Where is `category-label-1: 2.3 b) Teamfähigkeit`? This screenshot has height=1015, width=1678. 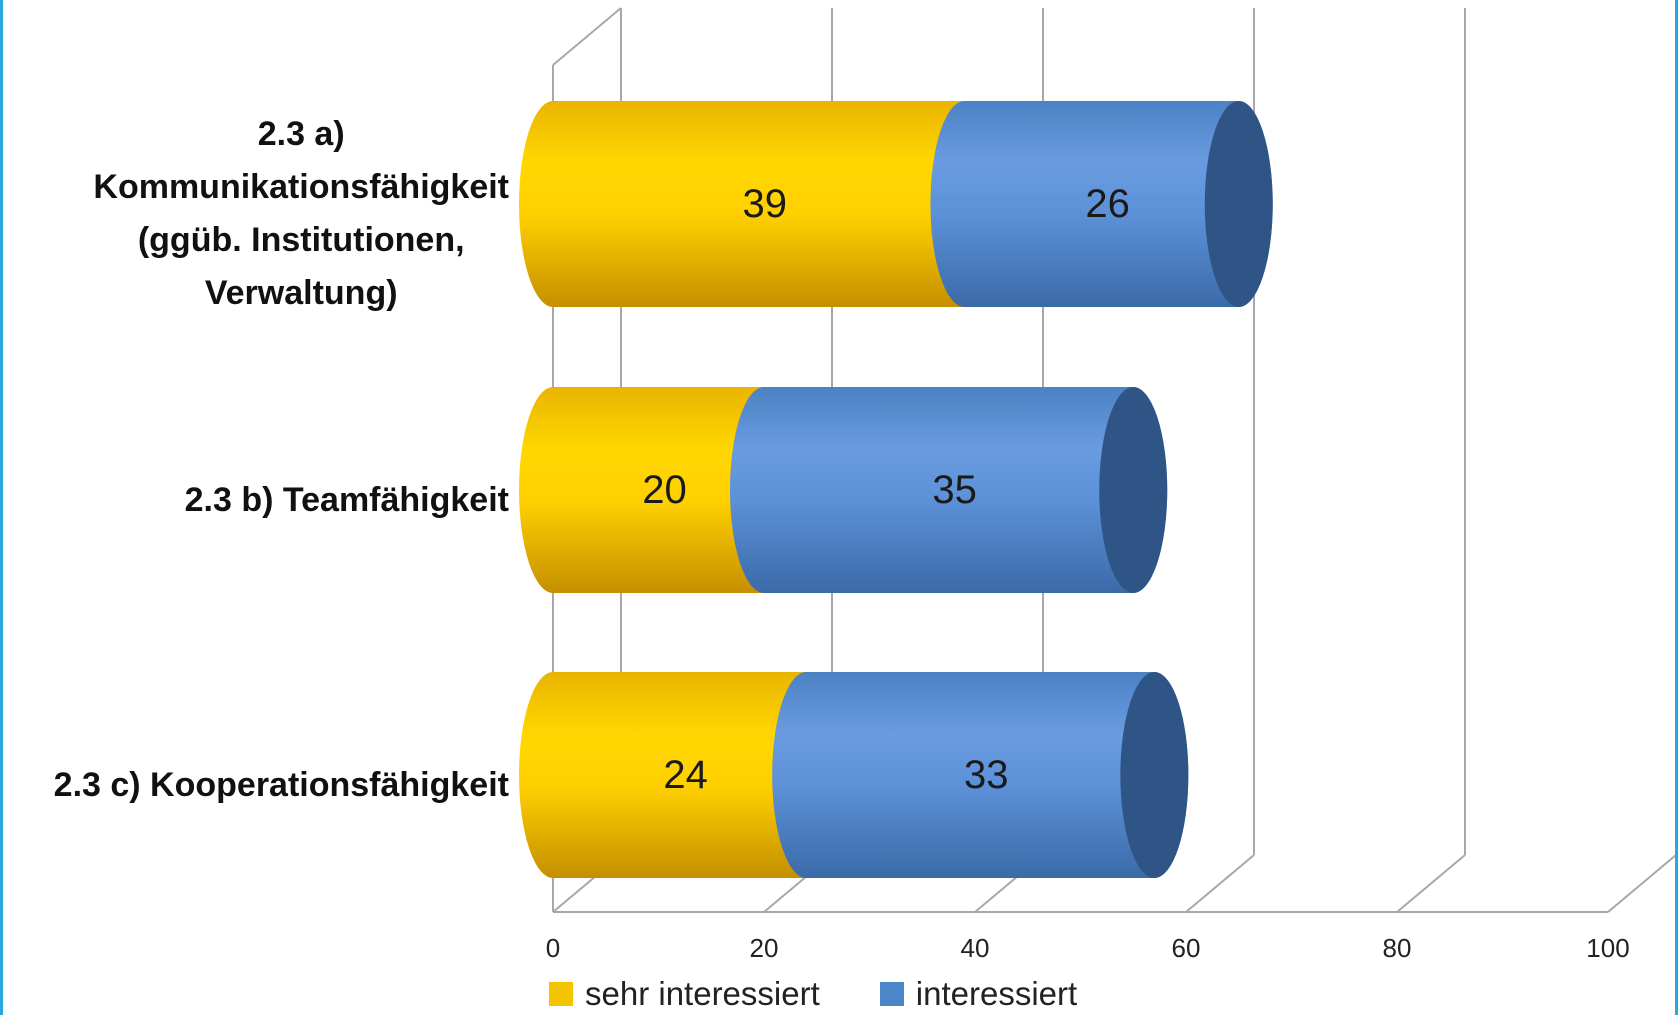
category-label-1: 2.3 b) Teamfähigkeit is located at coordinates (346, 499).